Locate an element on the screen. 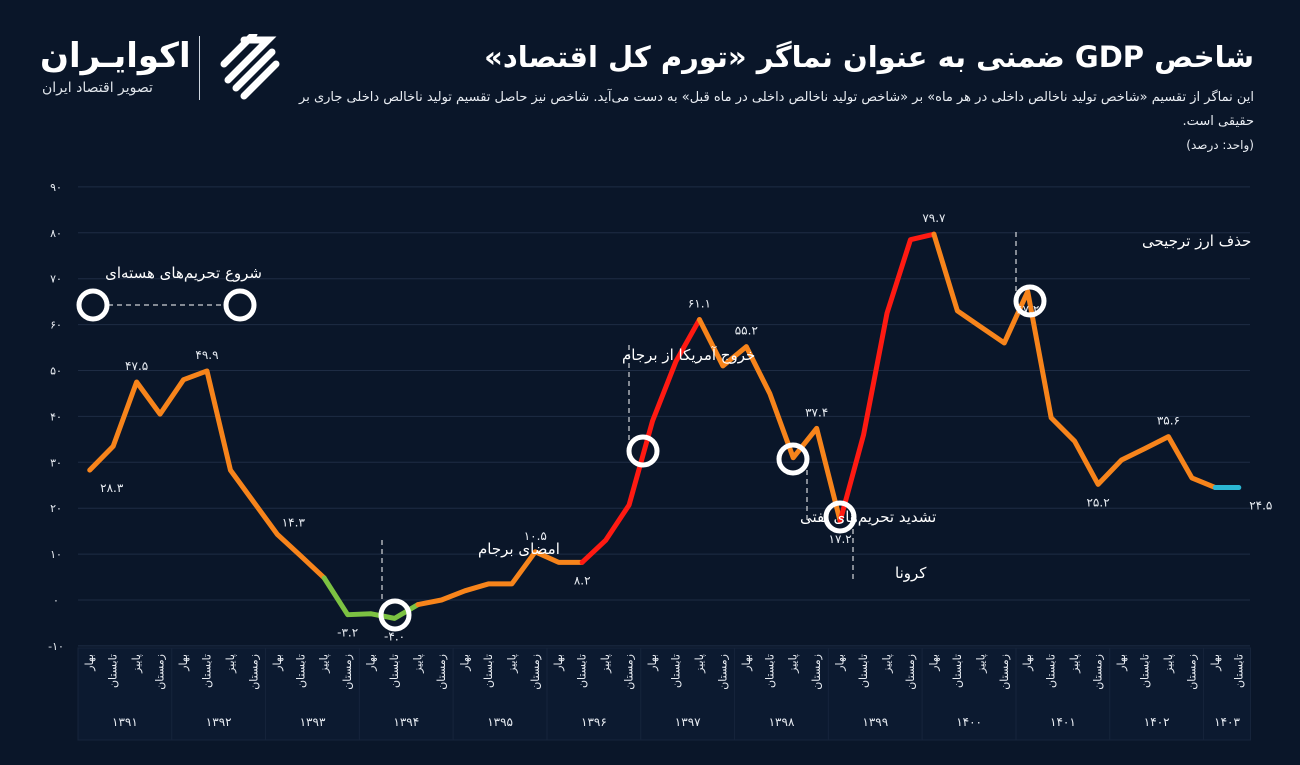 Image resolution: width=1300 pixels, height=765 pixels. y-tick-label: ۹۰ is located at coordinates (56, 187).